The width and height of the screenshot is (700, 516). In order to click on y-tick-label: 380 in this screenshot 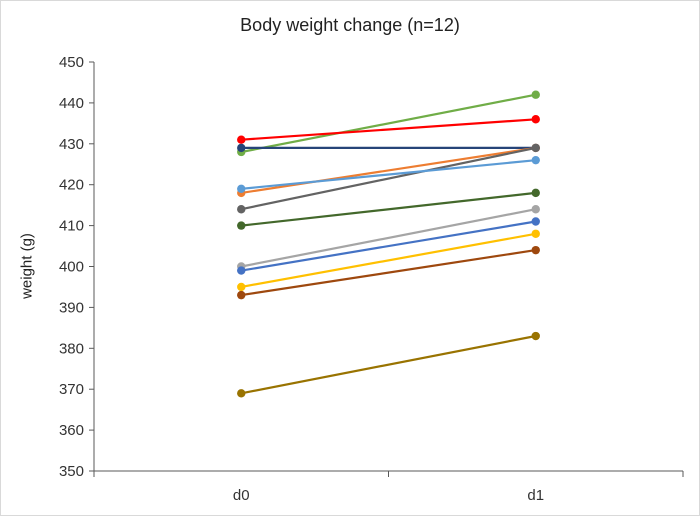, I will do `click(71, 348)`.